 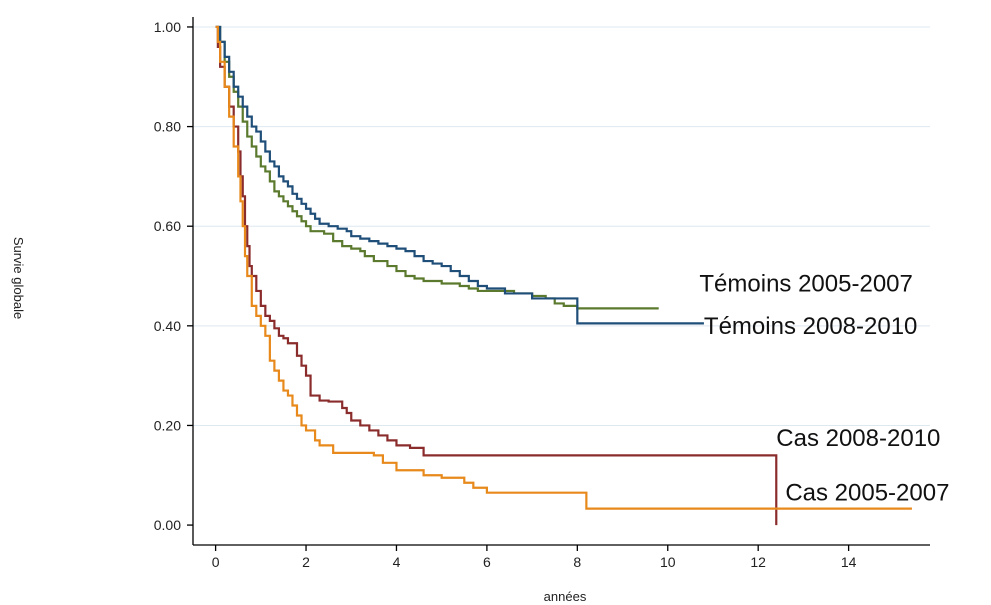 What do you see at coordinates (849, 562) in the screenshot?
I see `x-tick-label: 14` at bounding box center [849, 562].